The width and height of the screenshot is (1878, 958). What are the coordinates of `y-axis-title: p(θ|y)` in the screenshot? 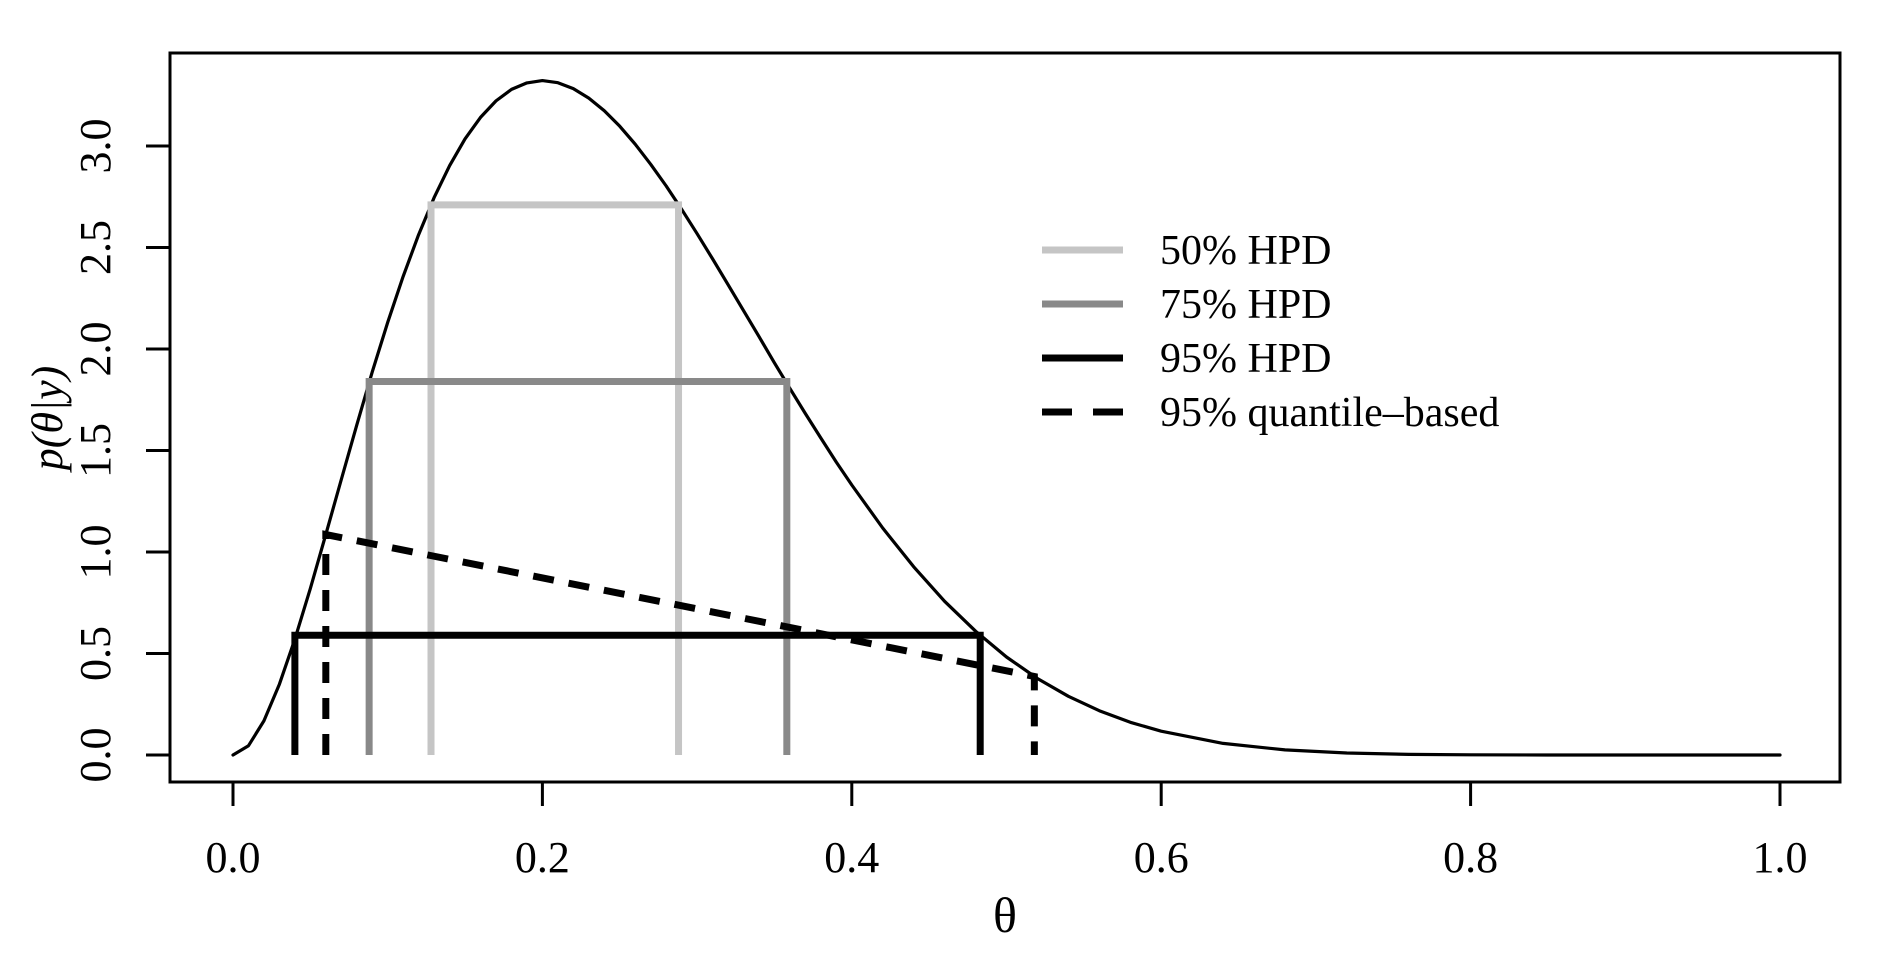 It's located at (47, 420).